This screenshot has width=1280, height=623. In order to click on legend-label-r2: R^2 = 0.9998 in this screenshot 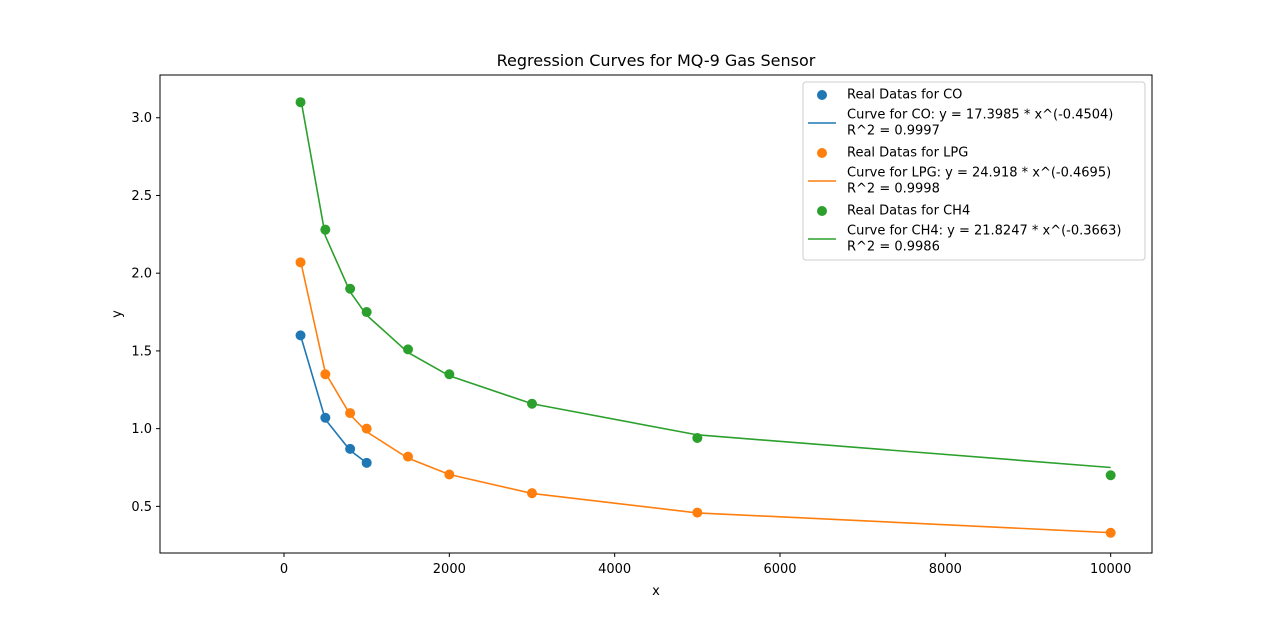, I will do `click(893, 189)`.